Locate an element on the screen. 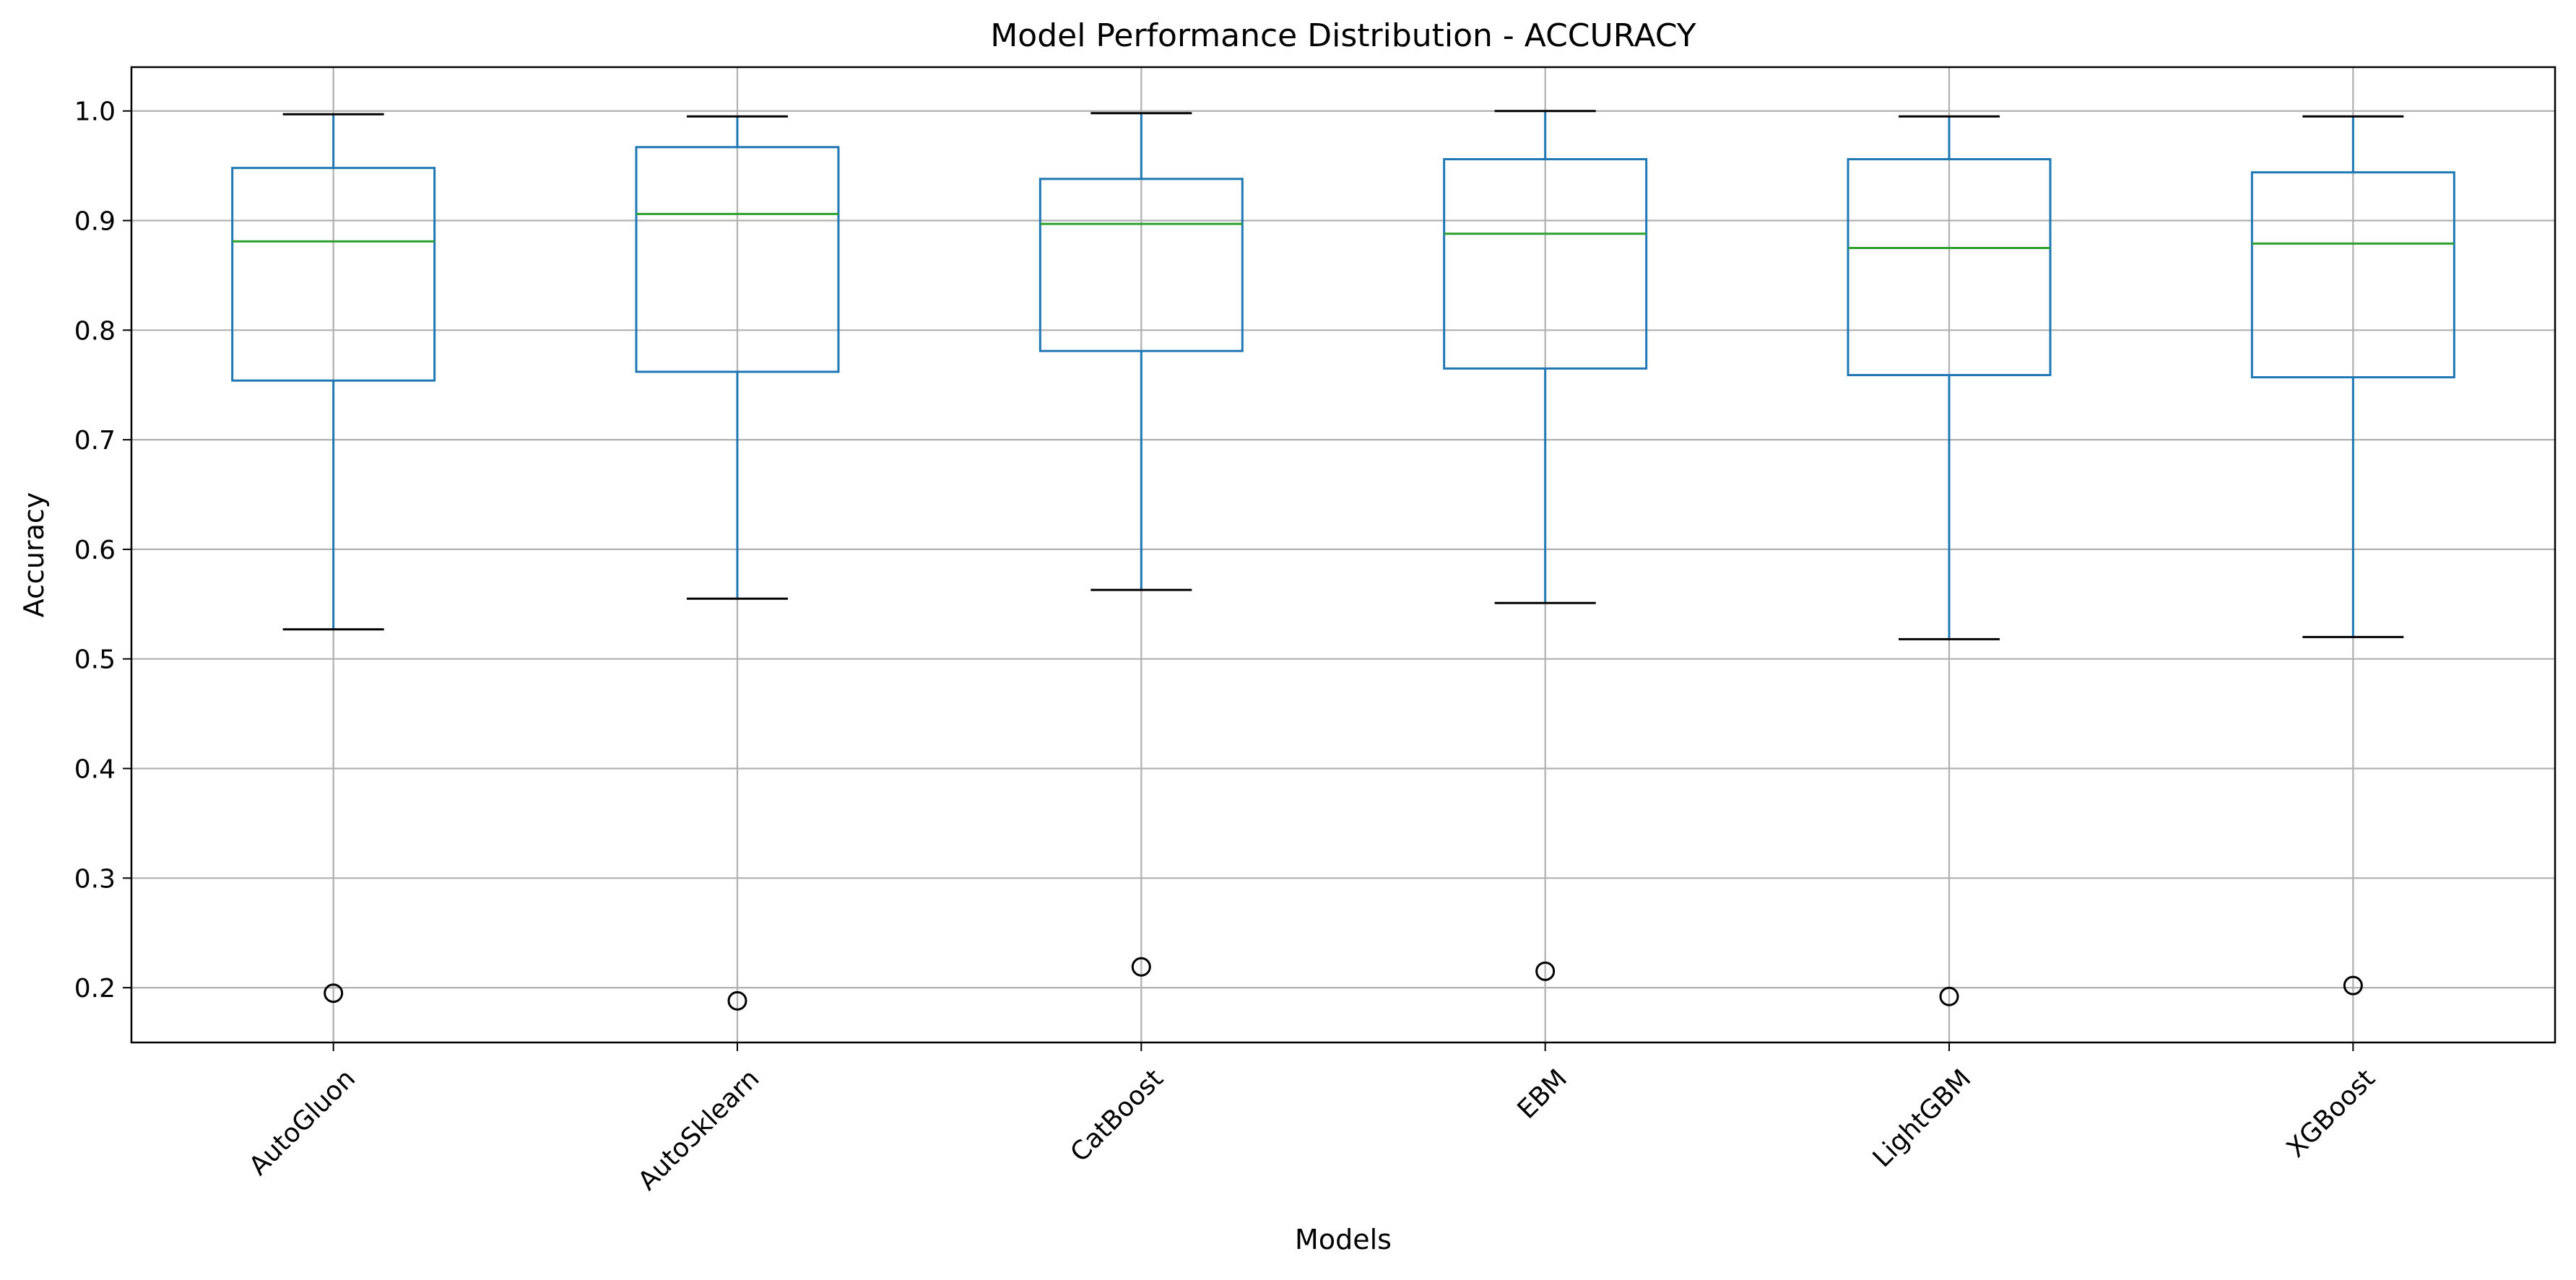  y-tick-label: 0.8 is located at coordinates (95, 331).